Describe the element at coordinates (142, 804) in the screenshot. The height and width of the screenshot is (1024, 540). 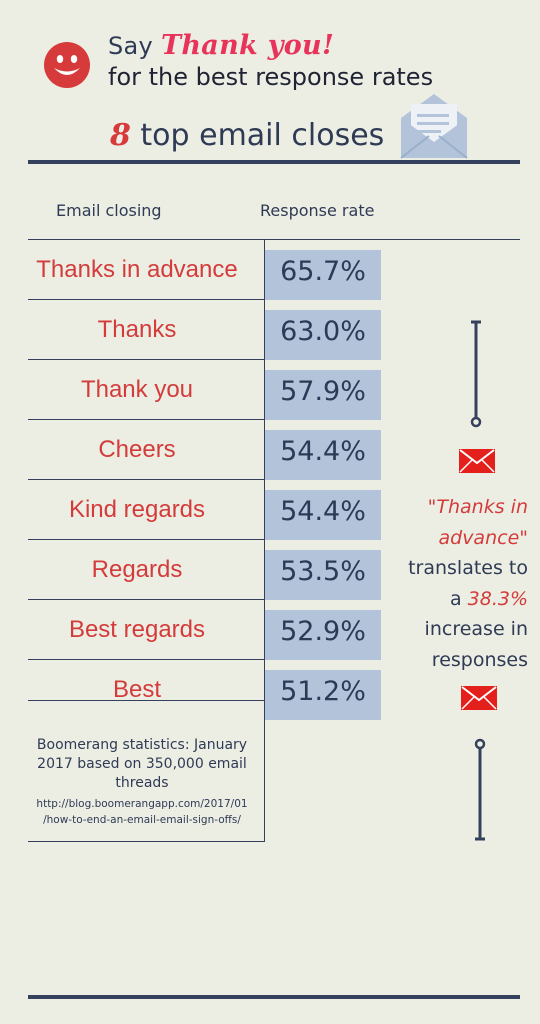
I see `source-url-line1: http://blog.boomerangapp.com/2017/01` at that location.